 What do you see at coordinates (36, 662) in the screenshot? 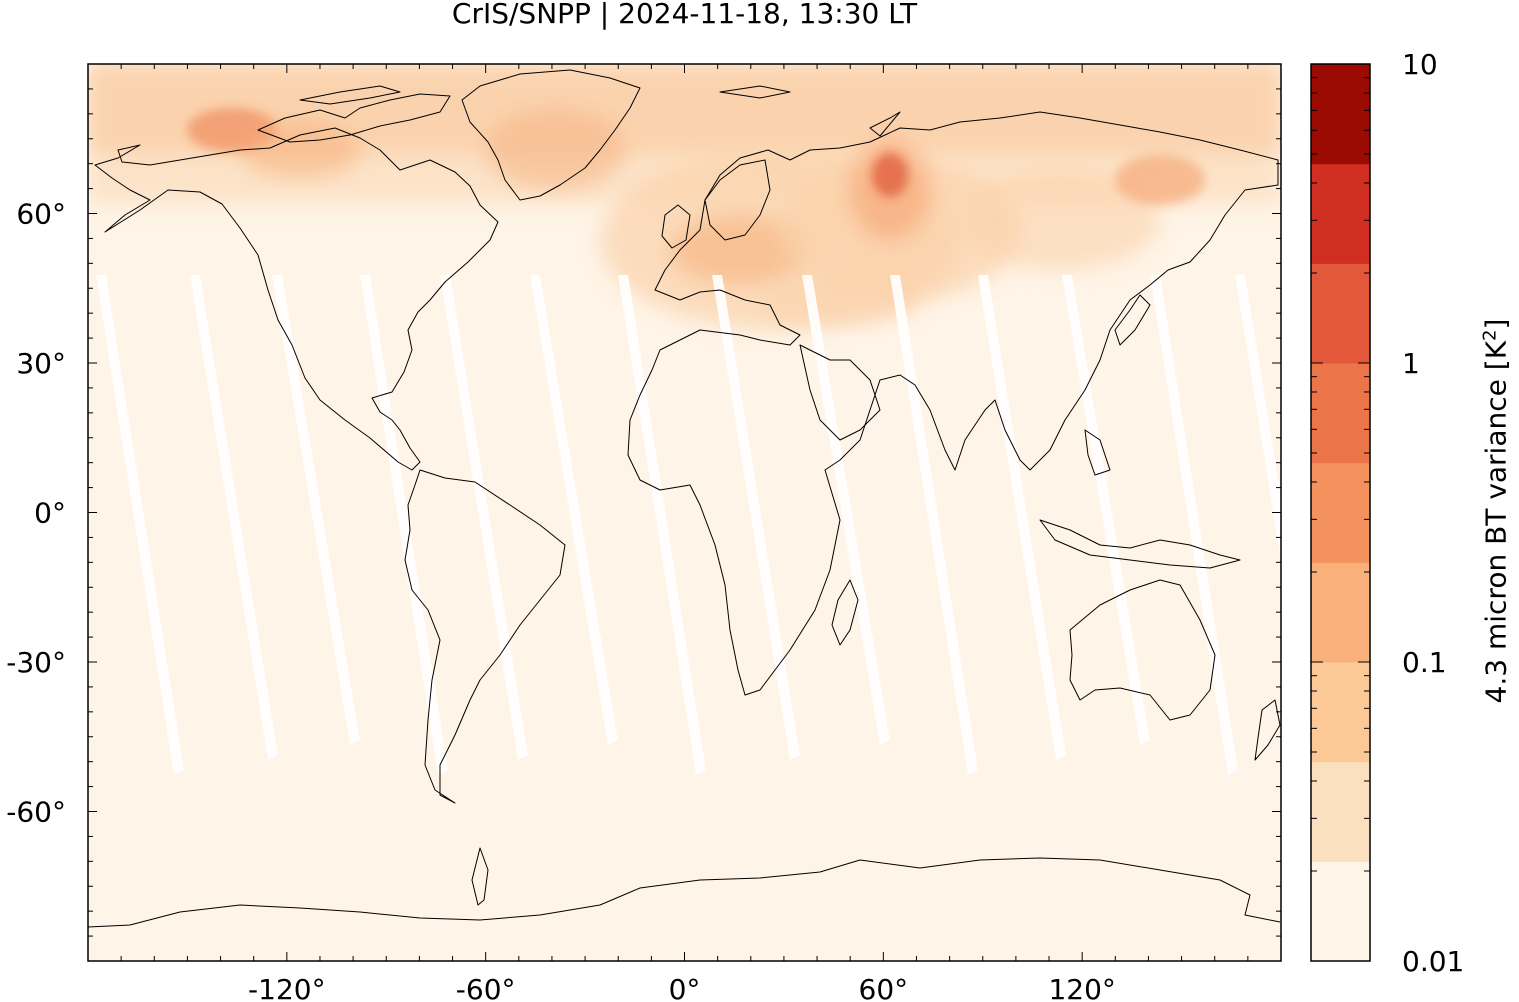
I see `y-tick-label: -30°` at bounding box center [36, 662].